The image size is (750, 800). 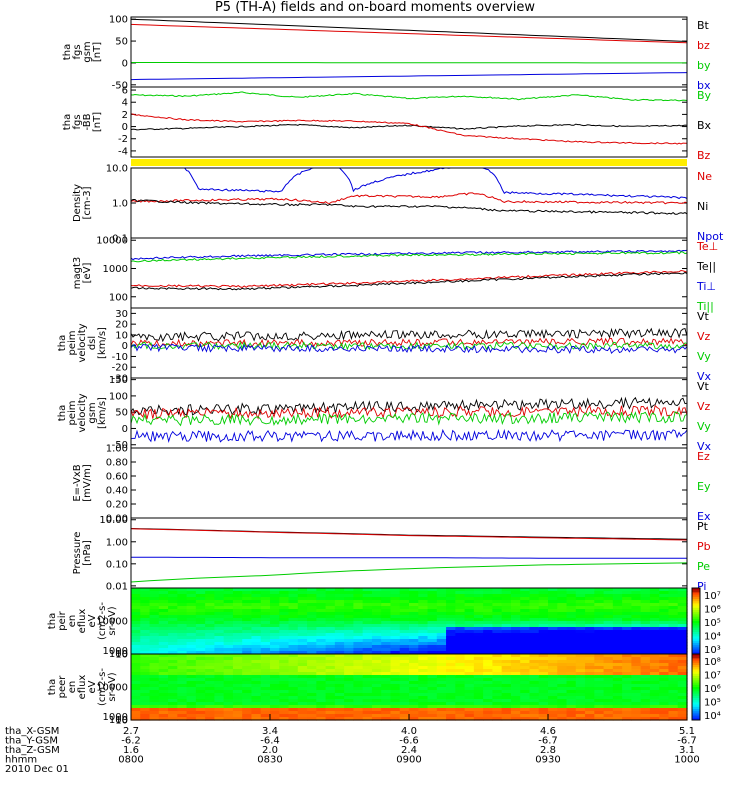 What do you see at coordinates (547, 760) in the screenshot?
I see `xtick-label: 0930` at bounding box center [547, 760].